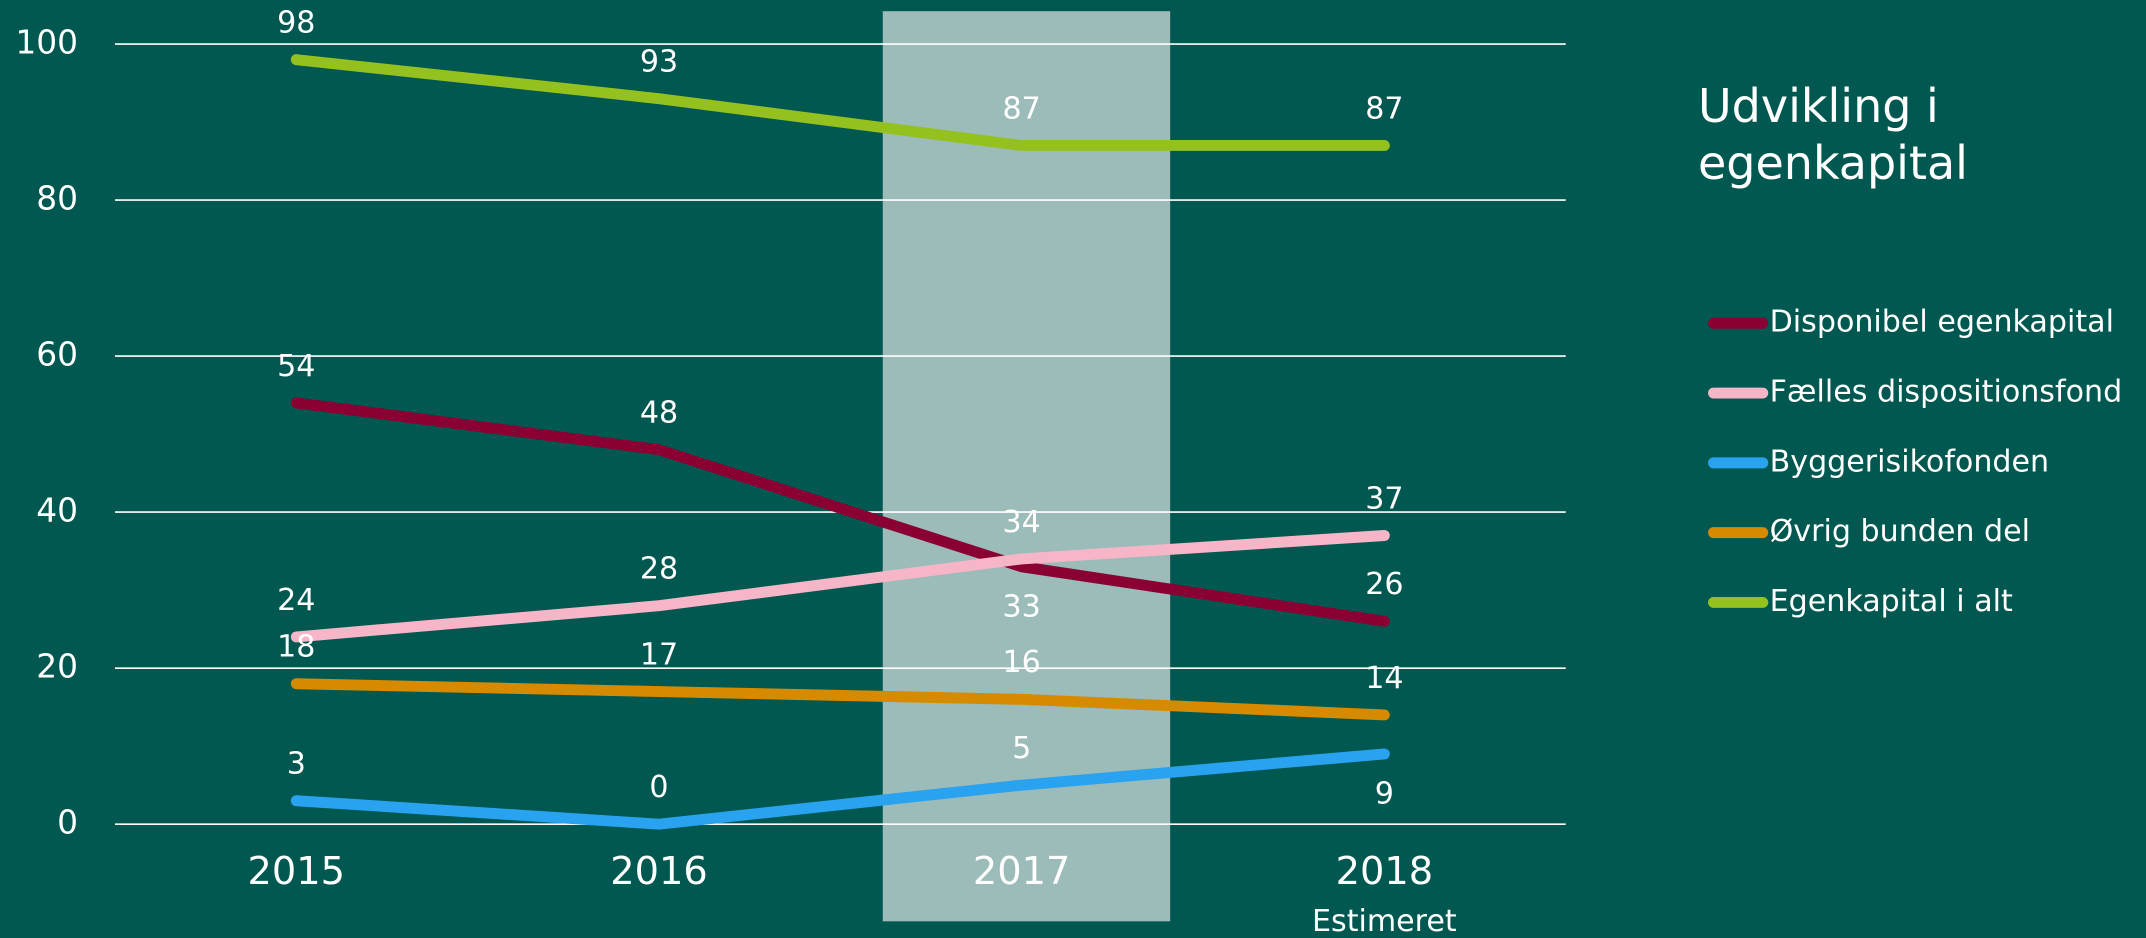 The width and height of the screenshot is (2146, 938). What do you see at coordinates (659, 569) in the screenshot?
I see `data-label: 28` at bounding box center [659, 569].